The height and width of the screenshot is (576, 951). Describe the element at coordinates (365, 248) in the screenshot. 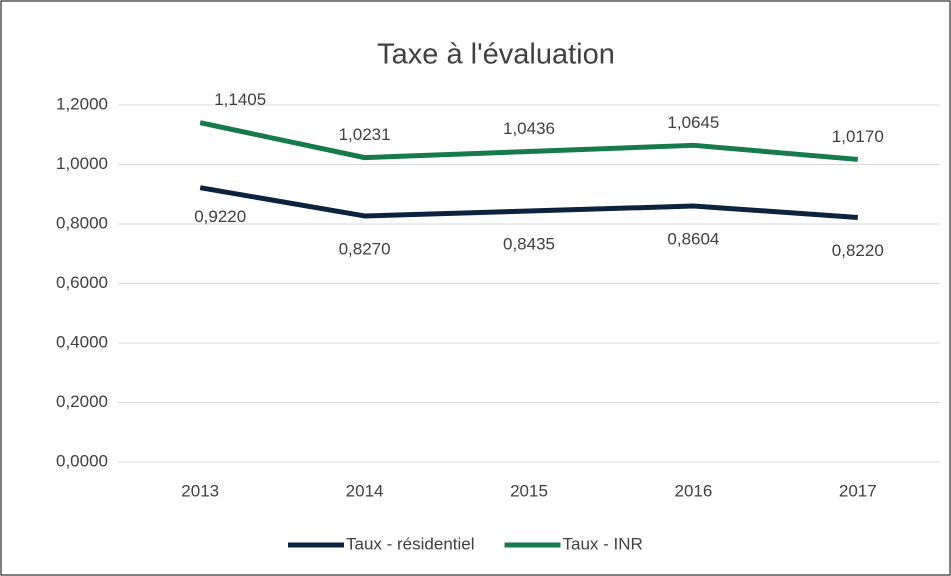

I see `data-label: 0,8270` at that location.